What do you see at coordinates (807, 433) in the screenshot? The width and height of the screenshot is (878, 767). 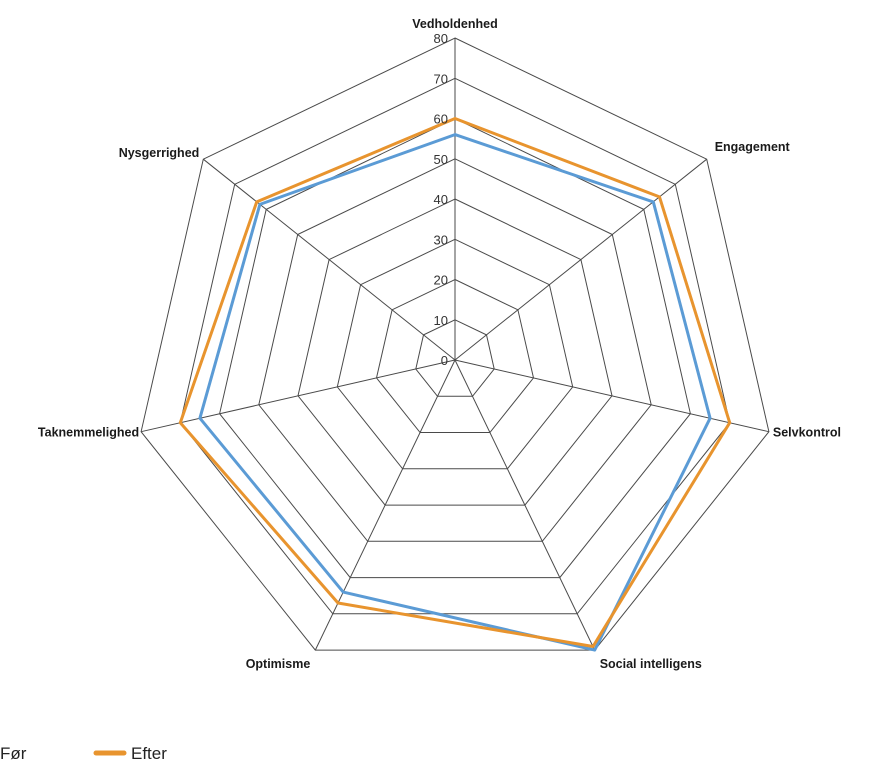 I see `axis-label: Selvkontrol` at bounding box center [807, 433].